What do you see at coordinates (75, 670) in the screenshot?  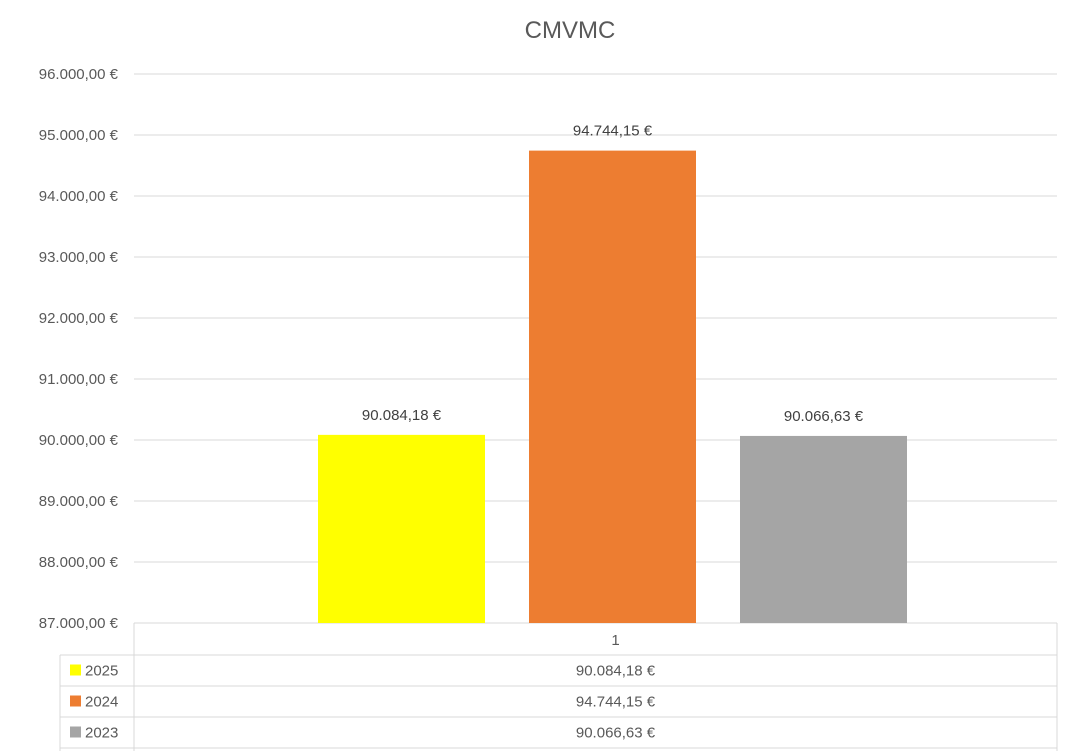 I see `legend-swatch-2025` at bounding box center [75, 670].